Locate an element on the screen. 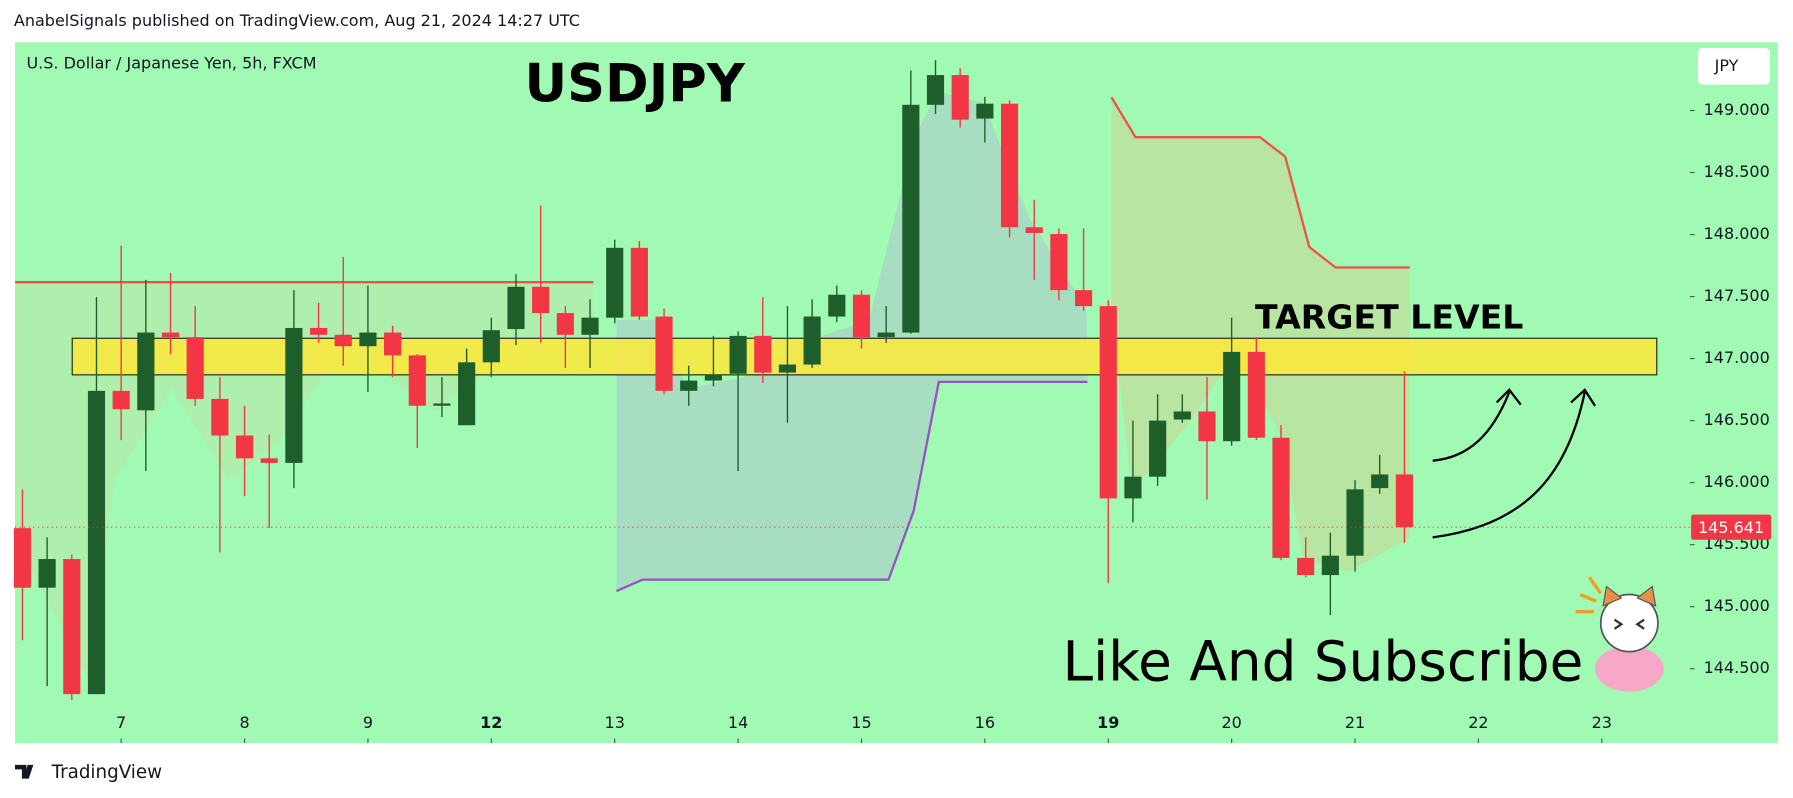  y-tick-label: 144.500 is located at coordinates (1737, 667).